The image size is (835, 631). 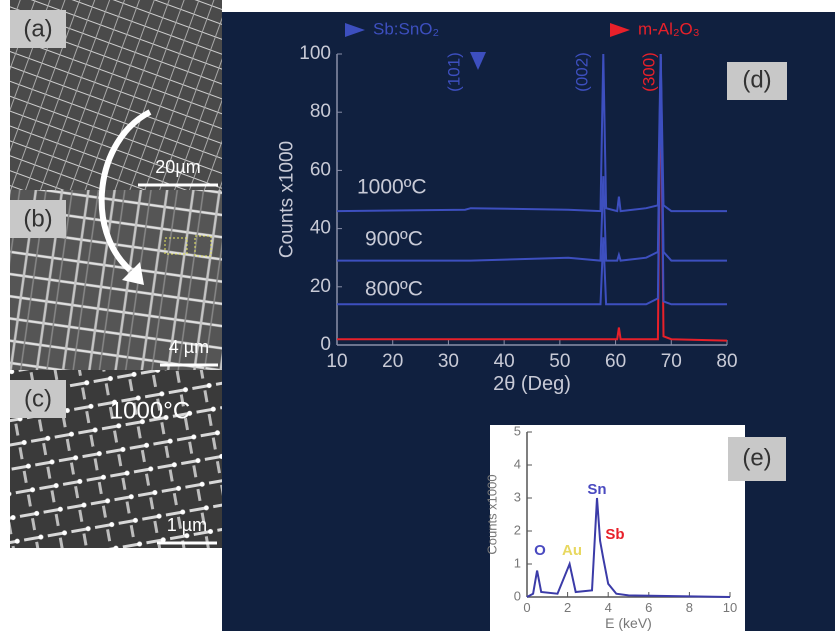 I want to click on y-tick-label: 5, so click(x=517, y=430).